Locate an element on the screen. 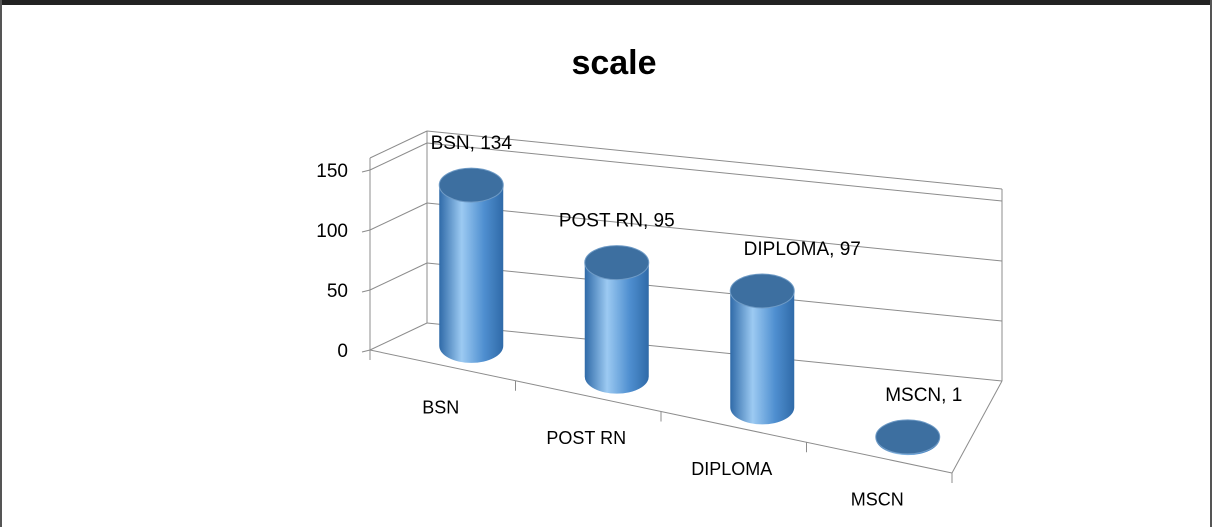 The height and width of the screenshot is (527, 1212). data-label: MSCN, 1 is located at coordinates (923, 395).